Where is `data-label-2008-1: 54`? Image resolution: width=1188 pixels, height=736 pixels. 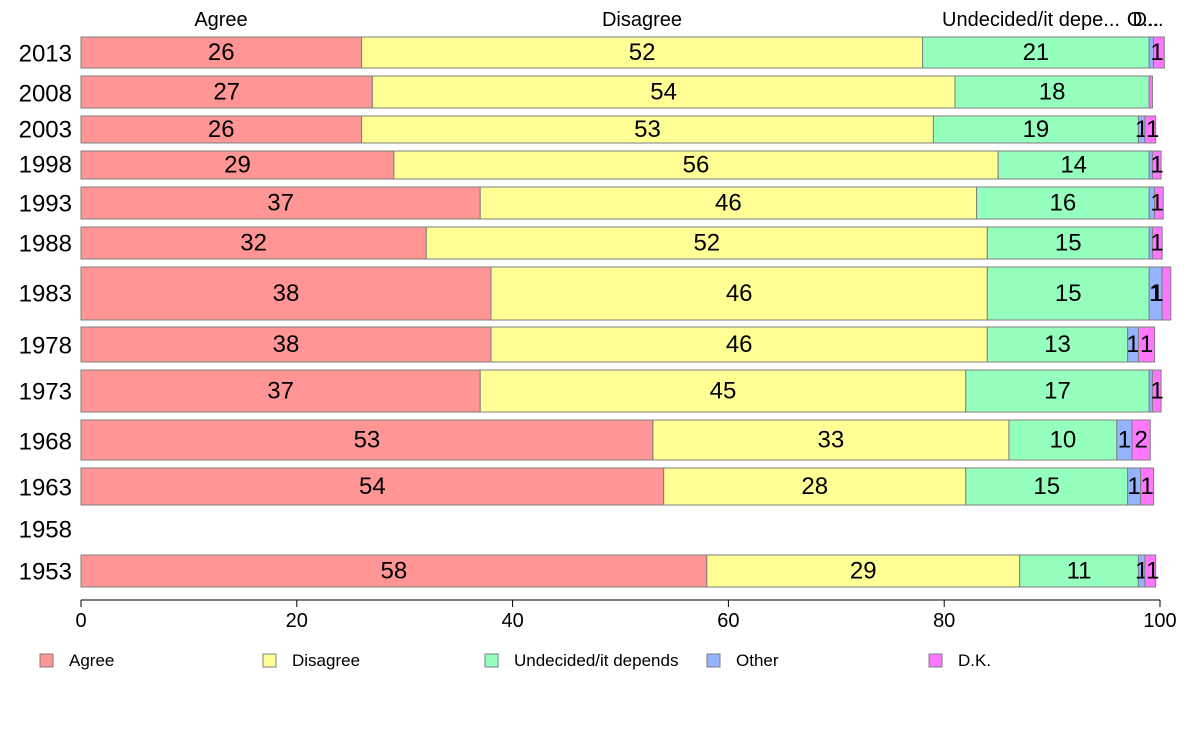 data-label-2008-1: 54 is located at coordinates (663, 91).